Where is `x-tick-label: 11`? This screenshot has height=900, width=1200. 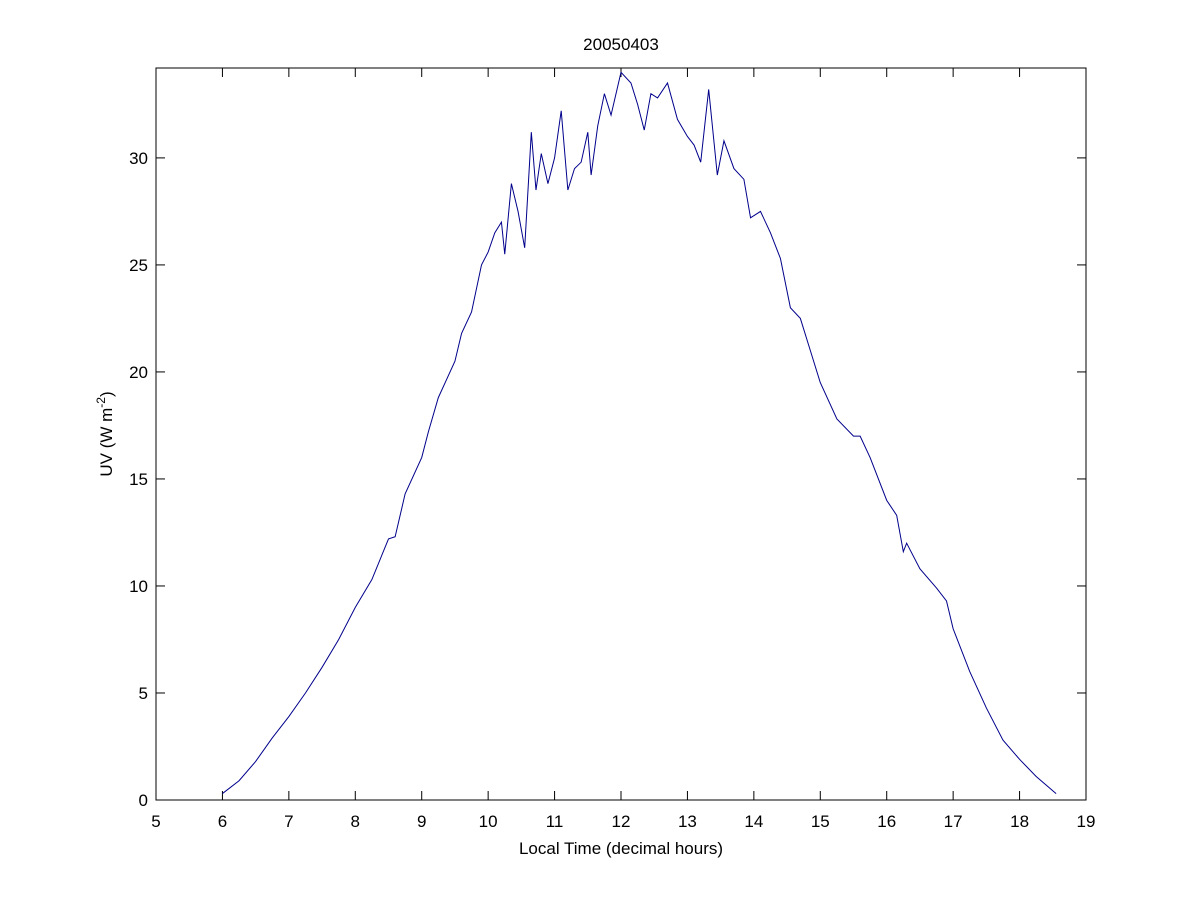
x-tick-label: 11 is located at coordinates (555, 821).